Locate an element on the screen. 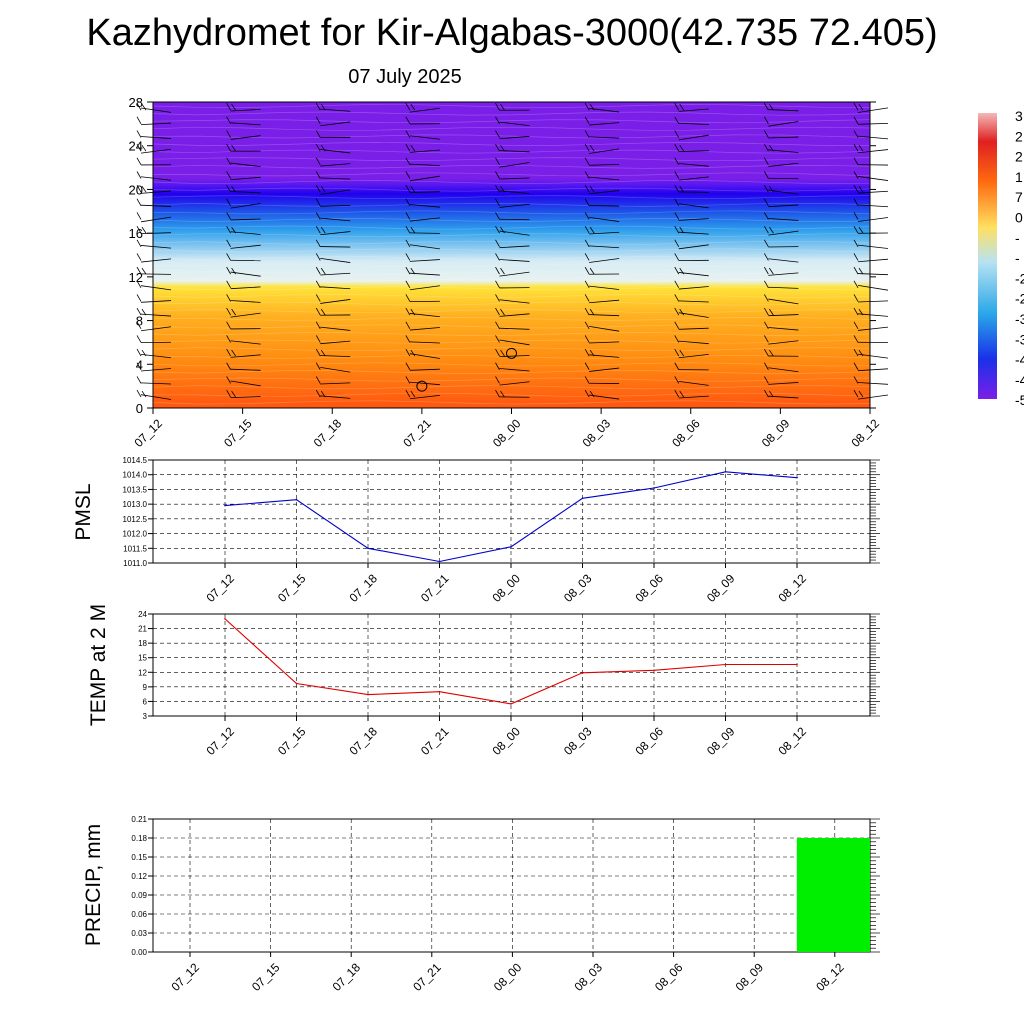  colorbar-label: -4 is located at coordinates (1019, 360).